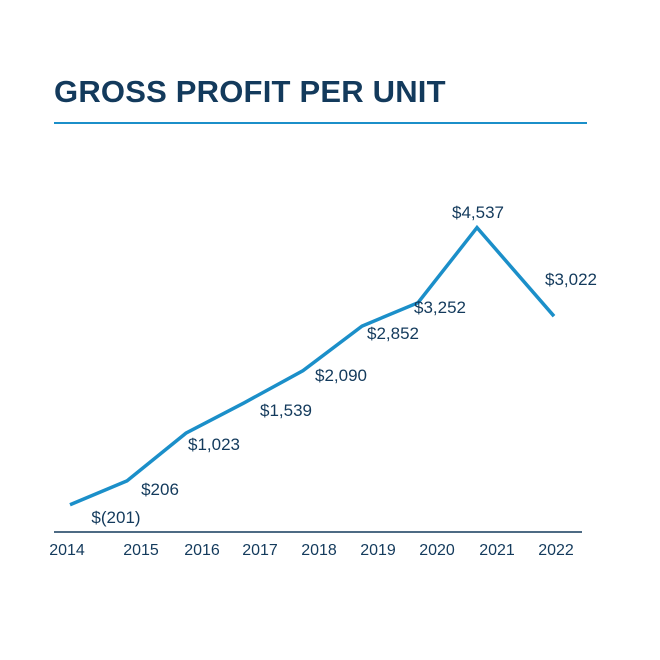 The image size is (660, 660). I want to click on x-tick-label-2022: 2022, so click(556, 550).